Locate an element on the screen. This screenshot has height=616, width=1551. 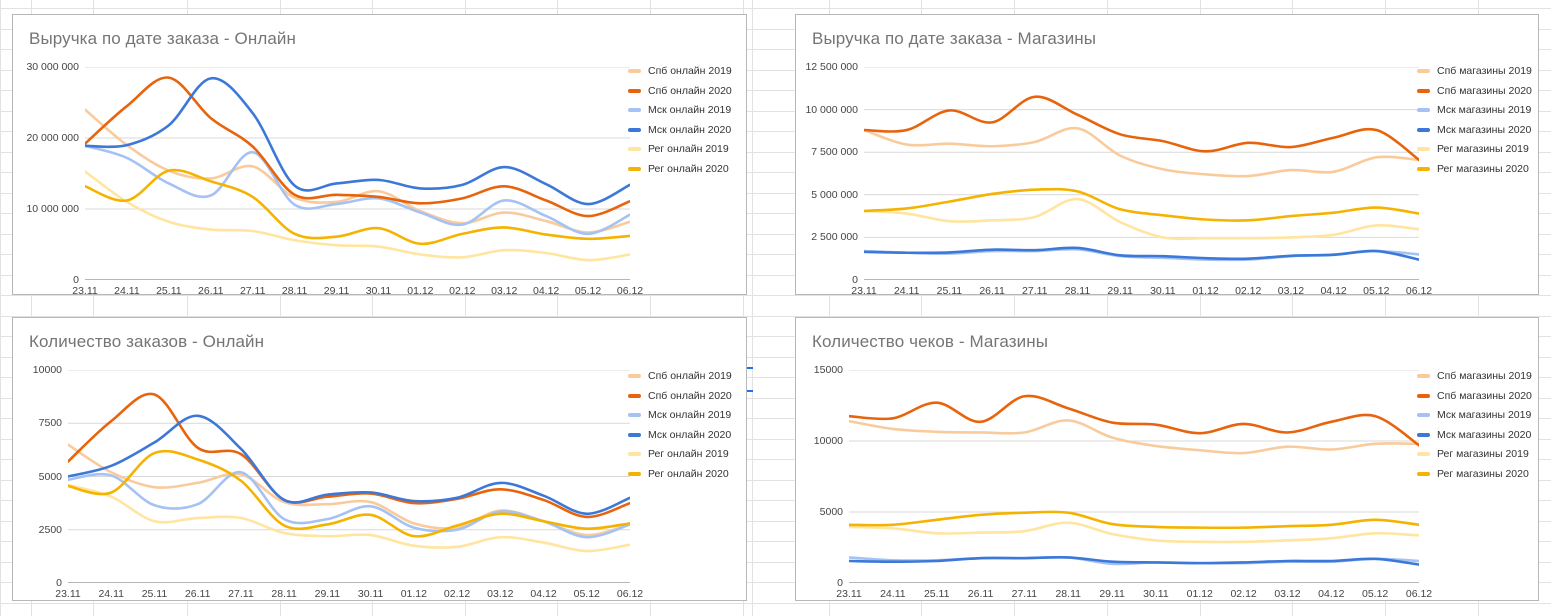
legend-label: Рег магазины 2019 is located at coordinates (1483, 454).